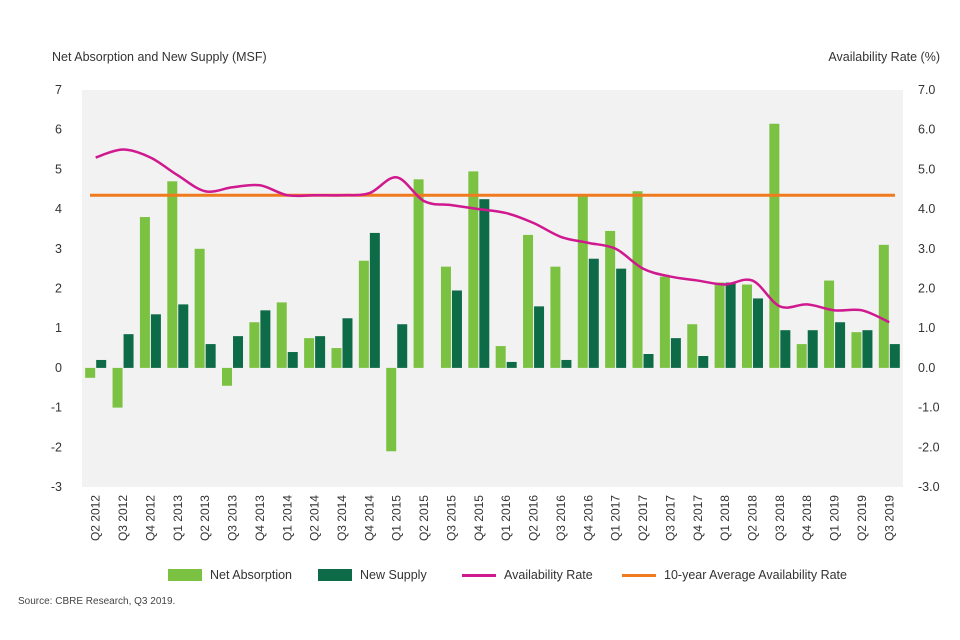 The width and height of the screenshot is (960, 640). I want to click on x-axis-tick-label: Q3 2018, so click(780, 518).